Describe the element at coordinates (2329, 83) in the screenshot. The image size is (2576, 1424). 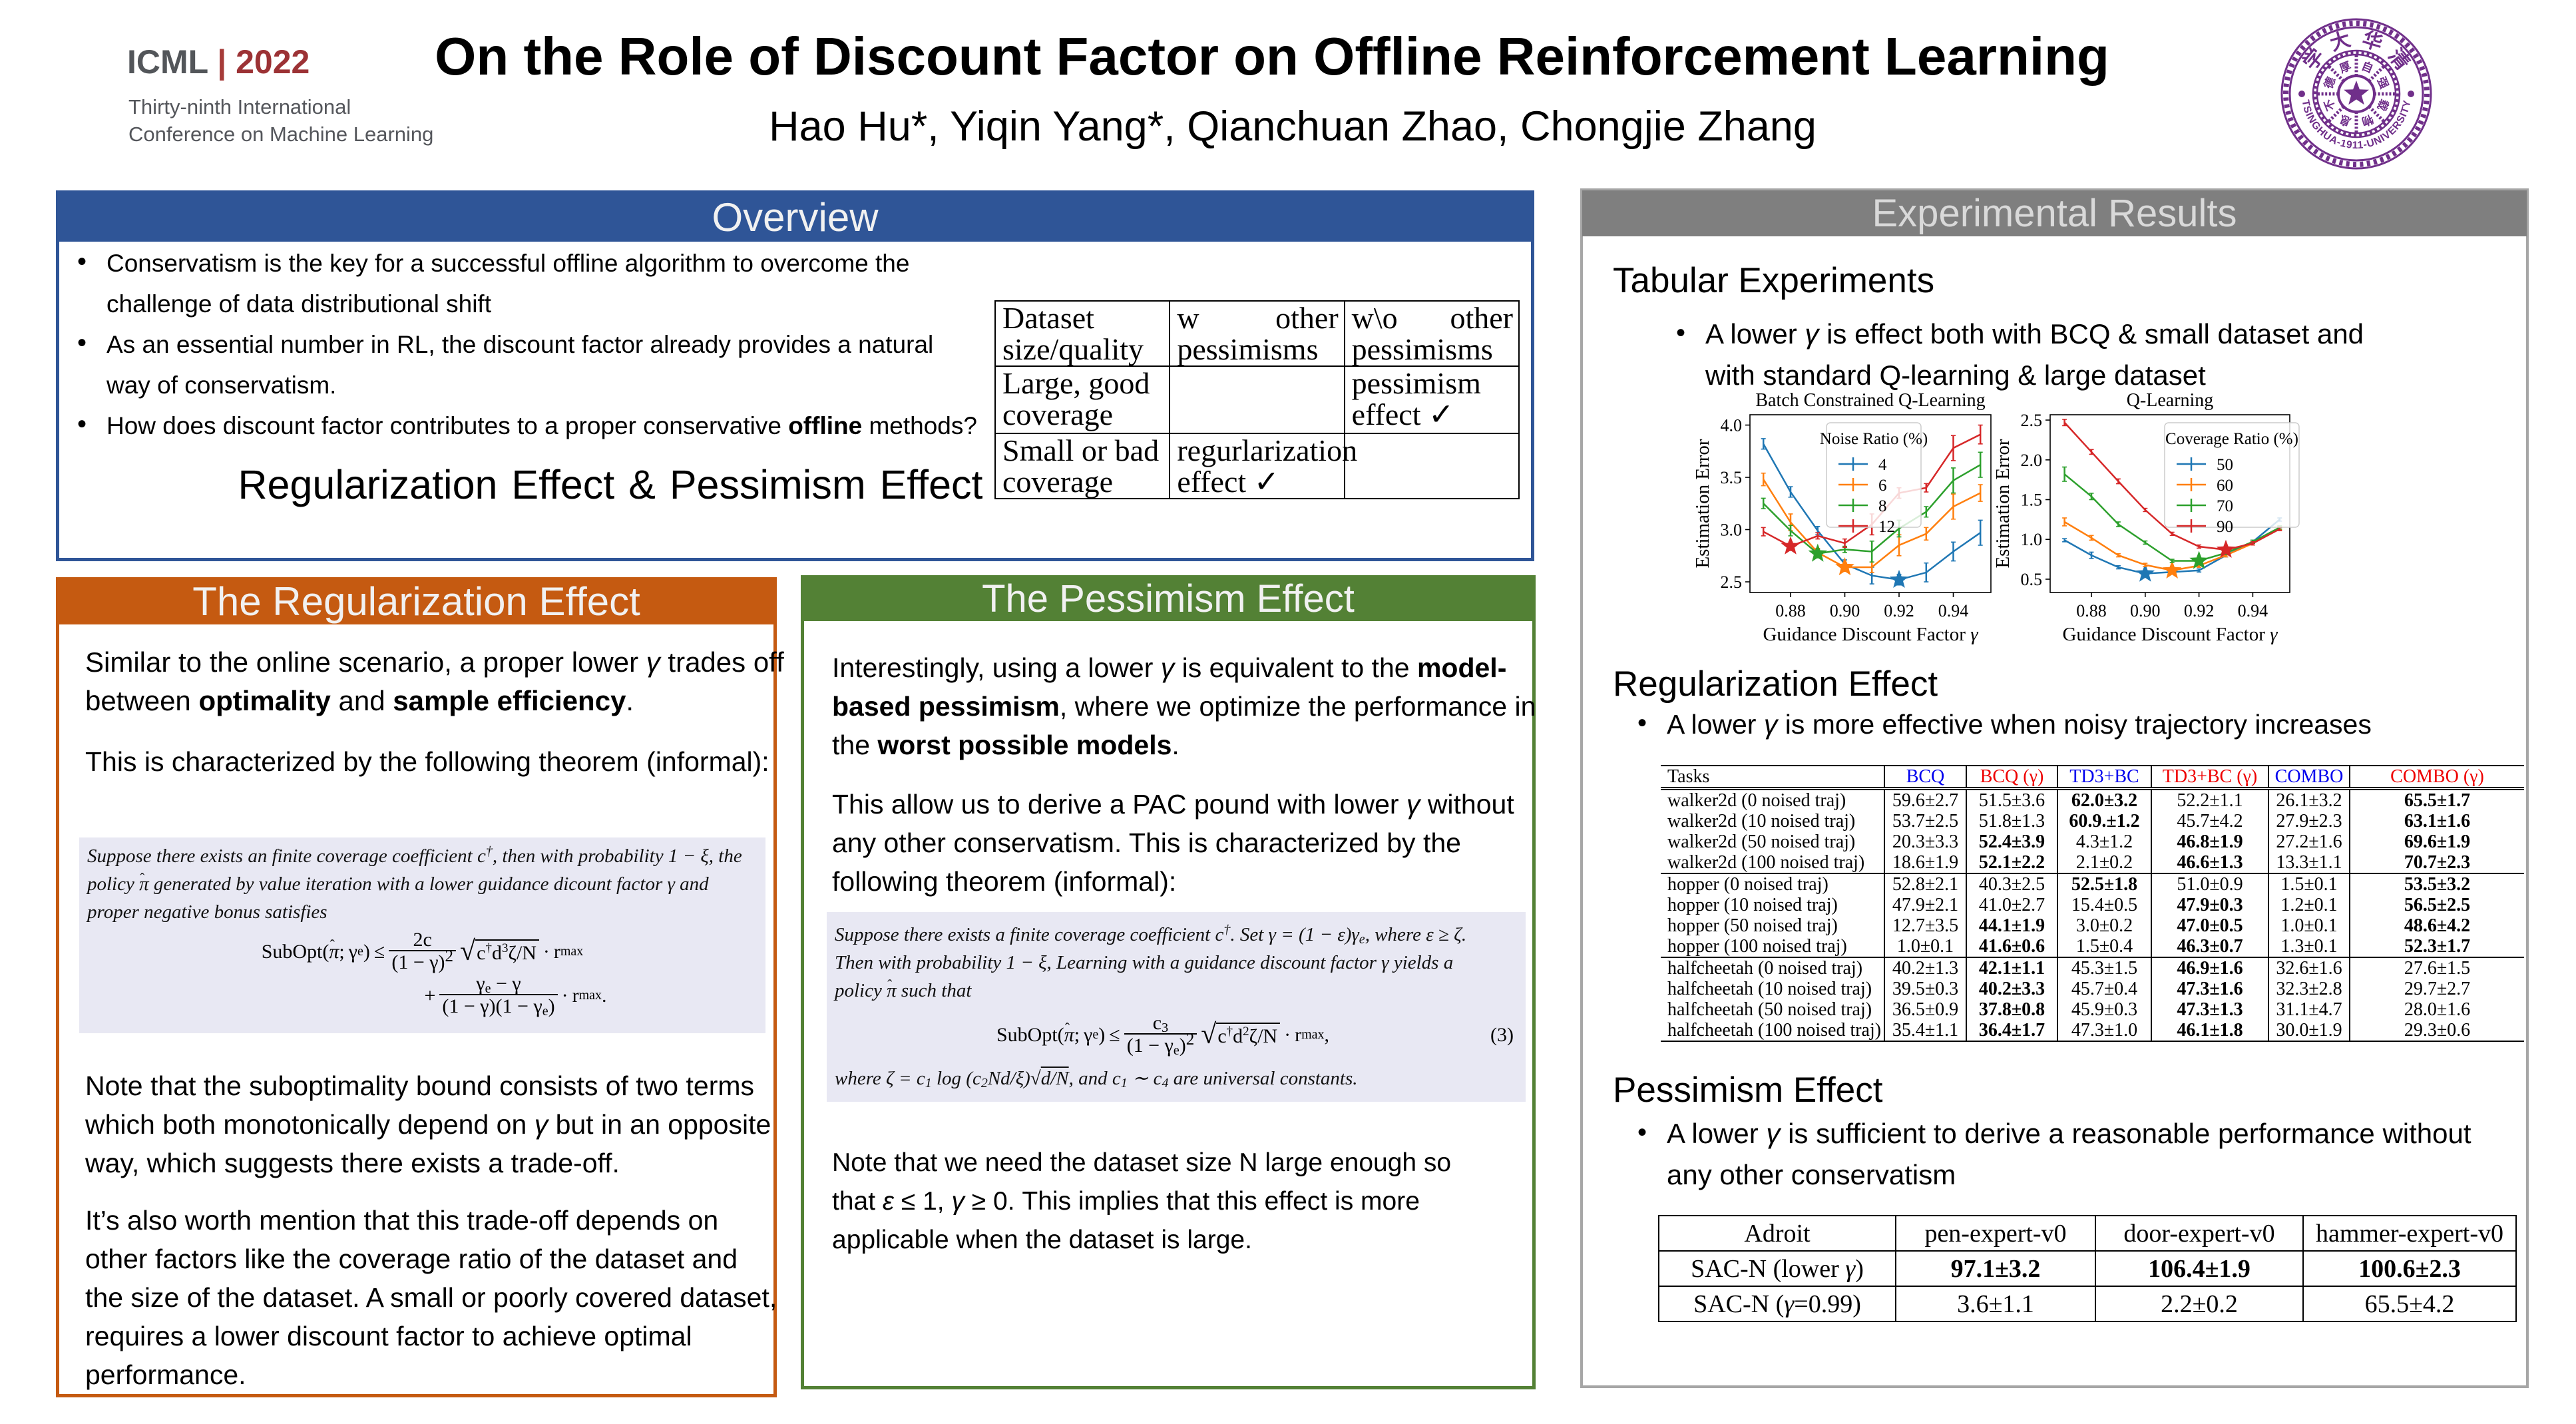
I see `svg-text: 德` at that location.